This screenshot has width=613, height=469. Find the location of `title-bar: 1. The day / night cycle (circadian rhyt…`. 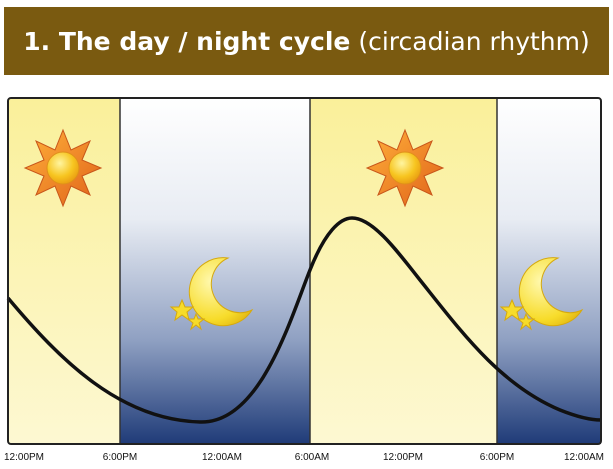

title-bar: 1. The day / night cycle (circadian rhyt… is located at coordinates (306, 41).